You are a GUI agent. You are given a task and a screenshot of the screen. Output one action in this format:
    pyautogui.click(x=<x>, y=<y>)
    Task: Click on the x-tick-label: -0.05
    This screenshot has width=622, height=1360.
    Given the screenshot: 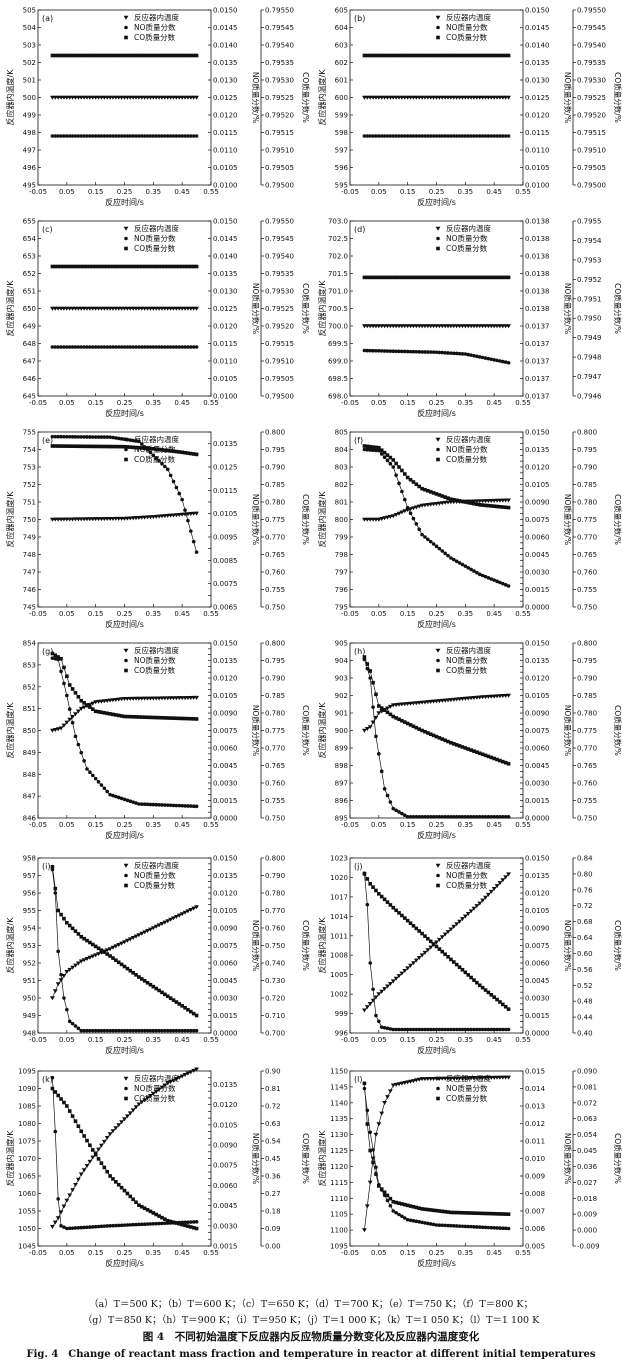 What is the action you would take?
    pyautogui.click(x=350, y=1253)
    